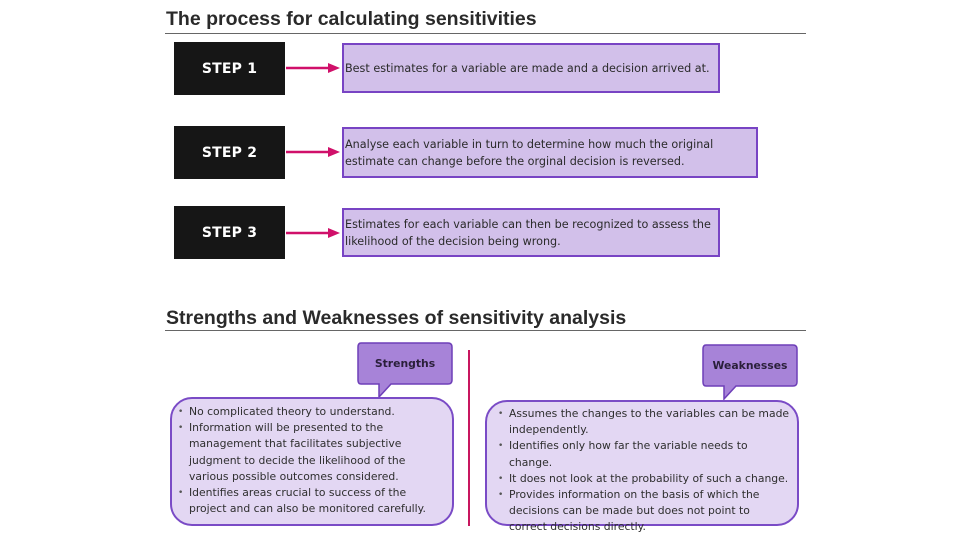 The image size is (960, 540). I want to click on strengths-callout: Strengths, so click(405, 370).